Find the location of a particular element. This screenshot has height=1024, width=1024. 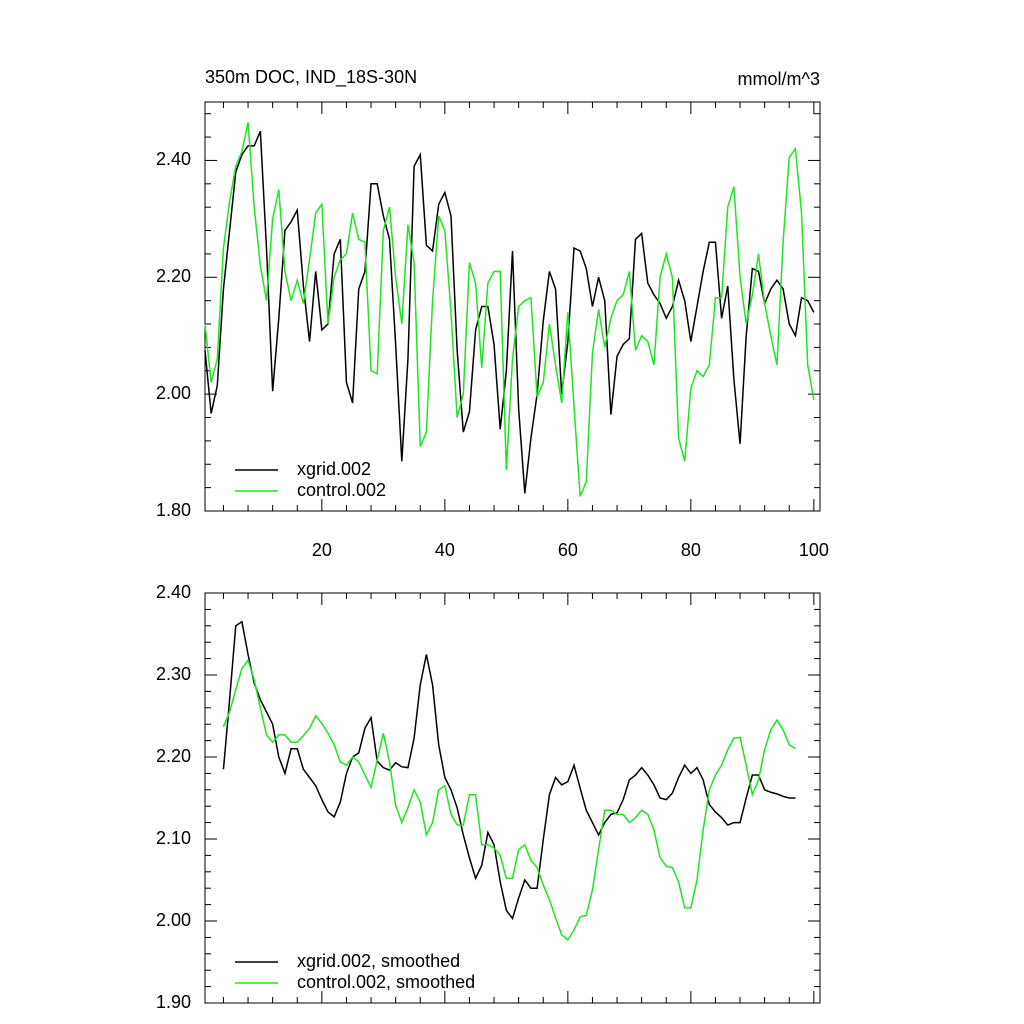

y-tick-label: 2.10 is located at coordinates (173, 838).